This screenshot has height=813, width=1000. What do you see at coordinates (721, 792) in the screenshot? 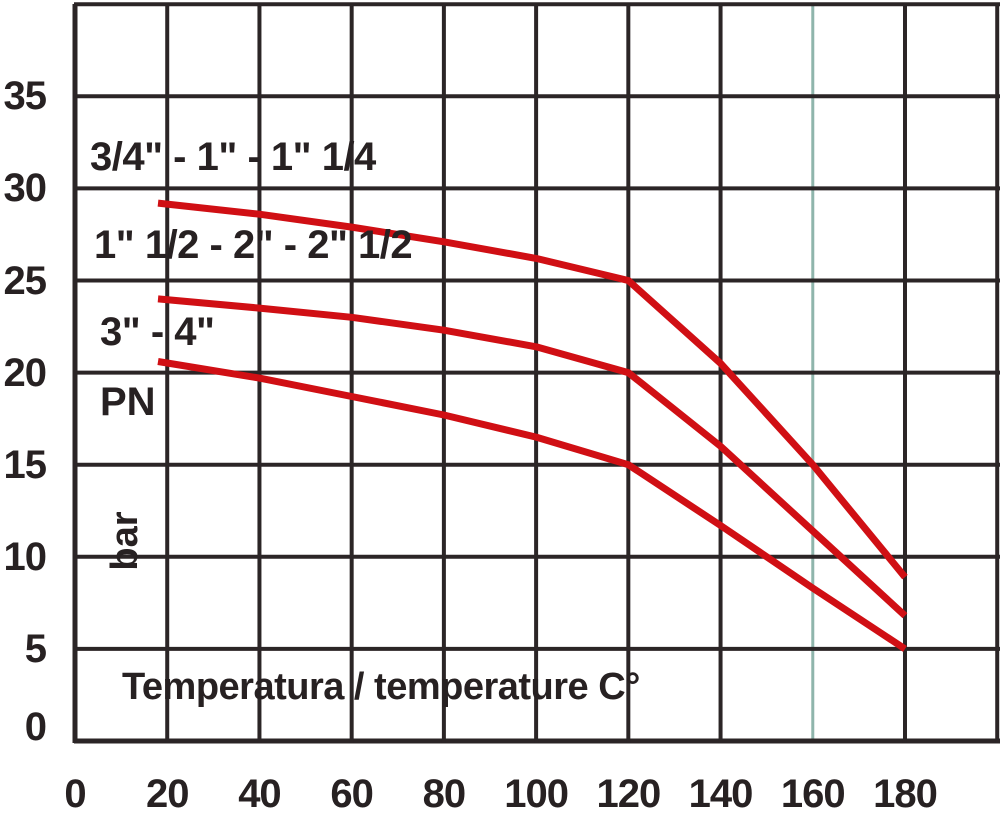
I see `x-tick-label-140: 140` at bounding box center [721, 792].